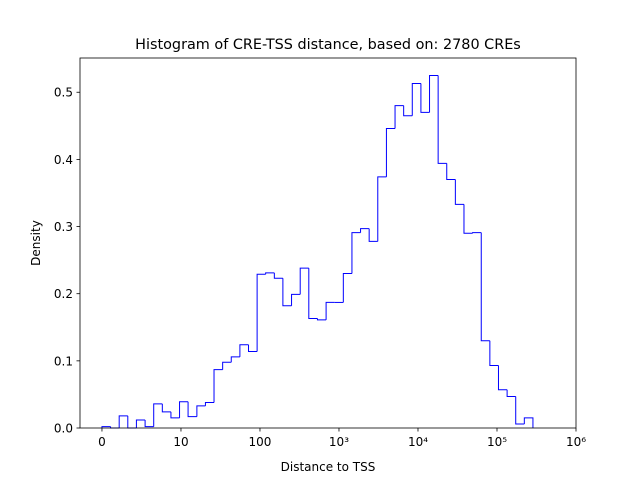  Describe the element at coordinates (497, 442) in the screenshot. I see `x-tick-label: 10⁵` at that location.